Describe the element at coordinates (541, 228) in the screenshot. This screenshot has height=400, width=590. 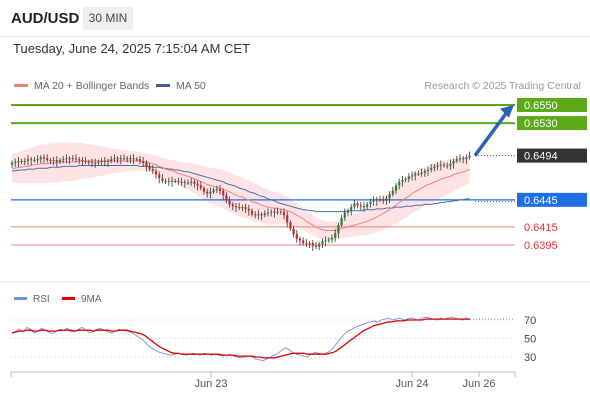
I see `level-label-0.6415: 0.6415` at that location.